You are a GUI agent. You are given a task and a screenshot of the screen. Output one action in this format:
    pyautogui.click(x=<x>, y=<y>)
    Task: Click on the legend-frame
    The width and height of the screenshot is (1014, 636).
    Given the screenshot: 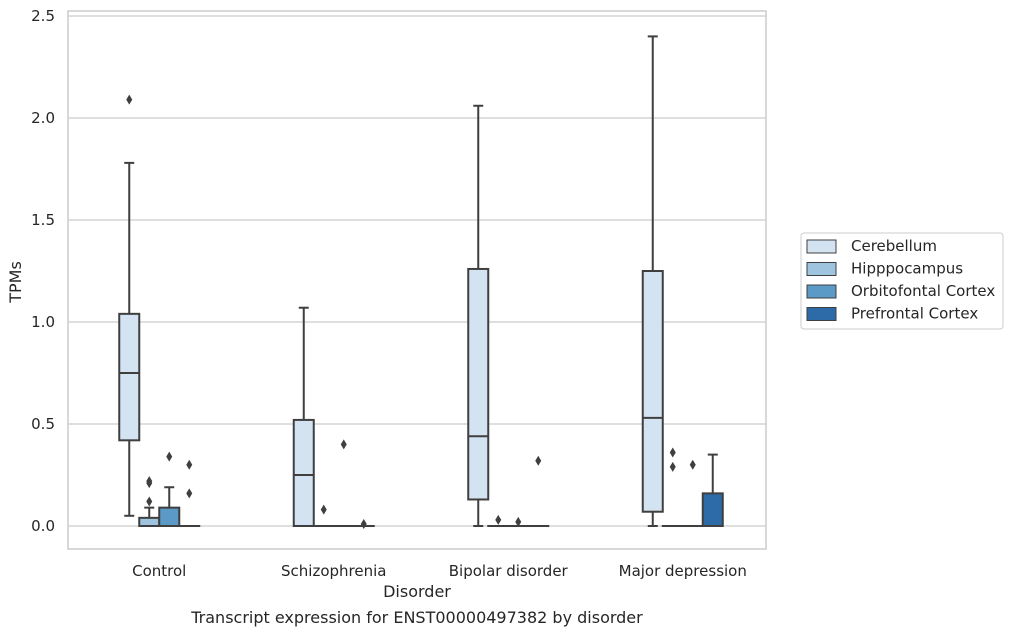 What is the action you would take?
    pyautogui.click(x=902, y=281)
    